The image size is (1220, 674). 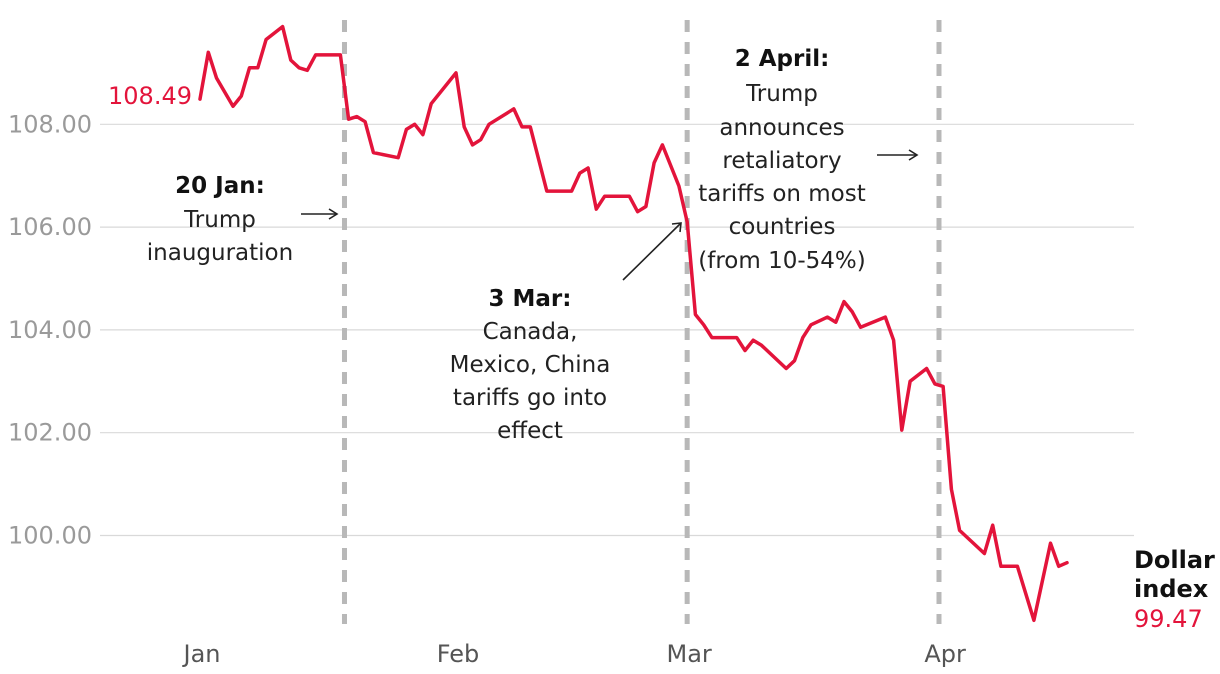 I want to click on annotation-line: countries, so click(x=782, y=227).